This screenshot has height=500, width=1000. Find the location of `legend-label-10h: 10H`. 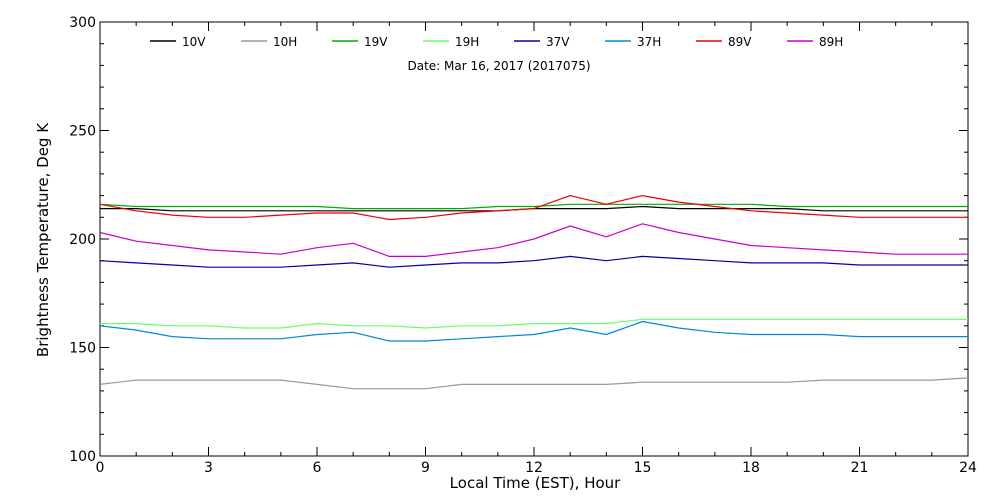

legend-label-10h: 10H is located at coordinates (285, 42).